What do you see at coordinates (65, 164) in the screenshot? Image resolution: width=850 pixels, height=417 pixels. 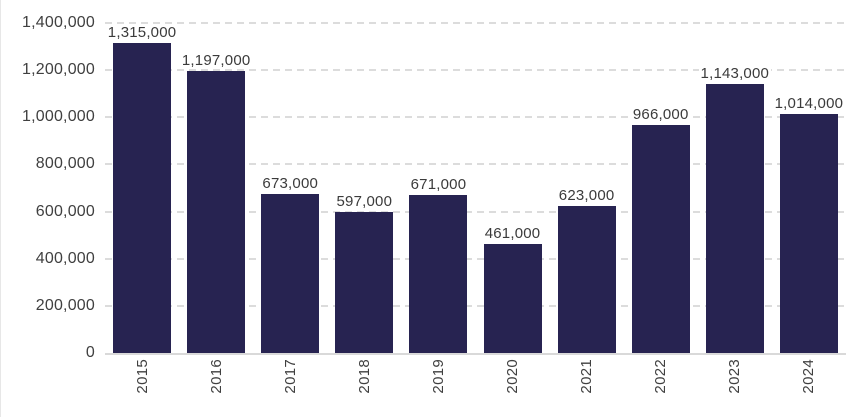 I see `y-tick-label: 800,000` at bounding box center [65, 164].